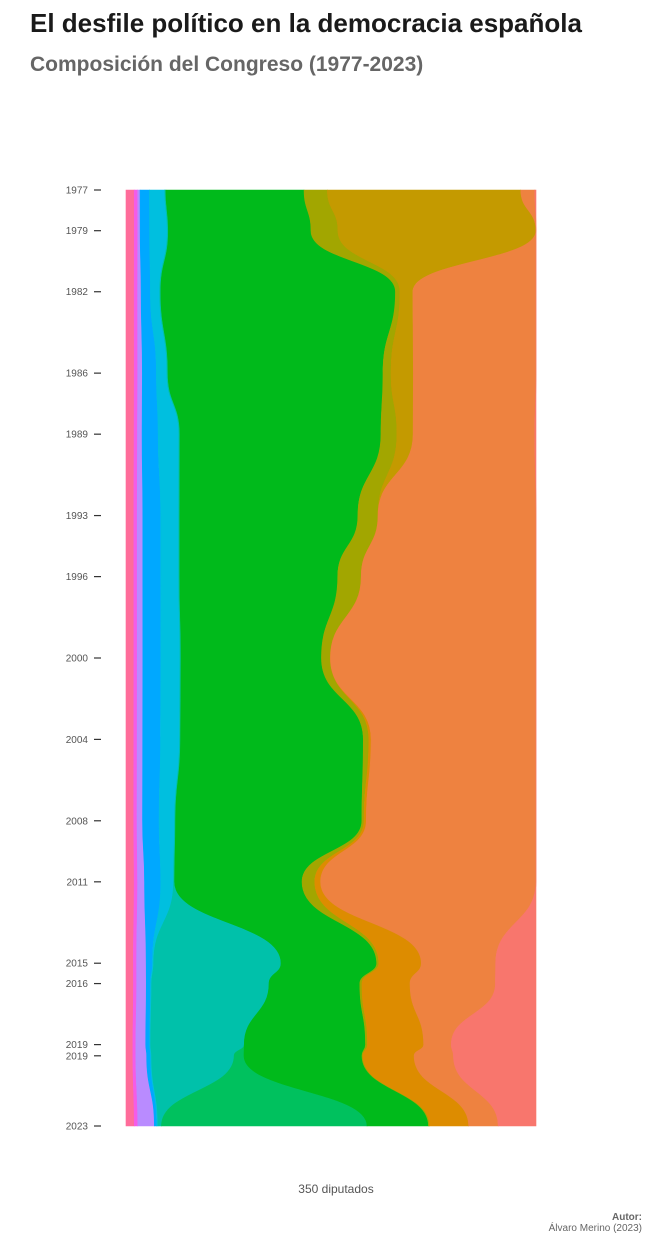 The image size is (672, 1248). What do you see at coordinates (77, 435) in the screenshot?
I see `year-tick-label: 1989` at bounding box center [77, 435].